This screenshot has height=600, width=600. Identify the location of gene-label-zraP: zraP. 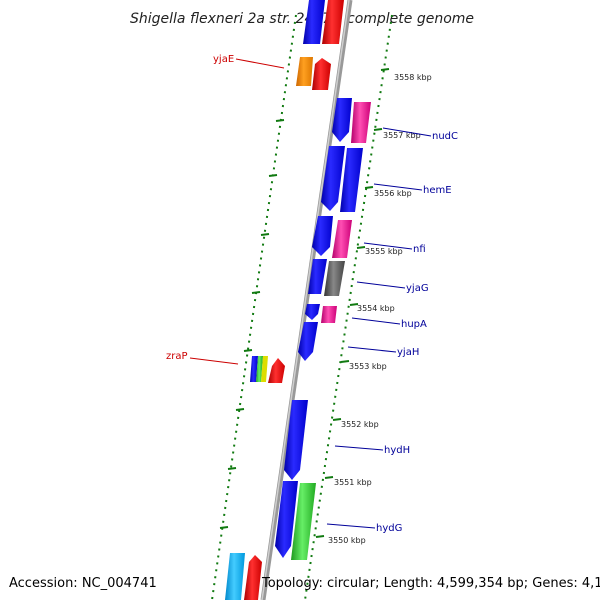
(177, 356).